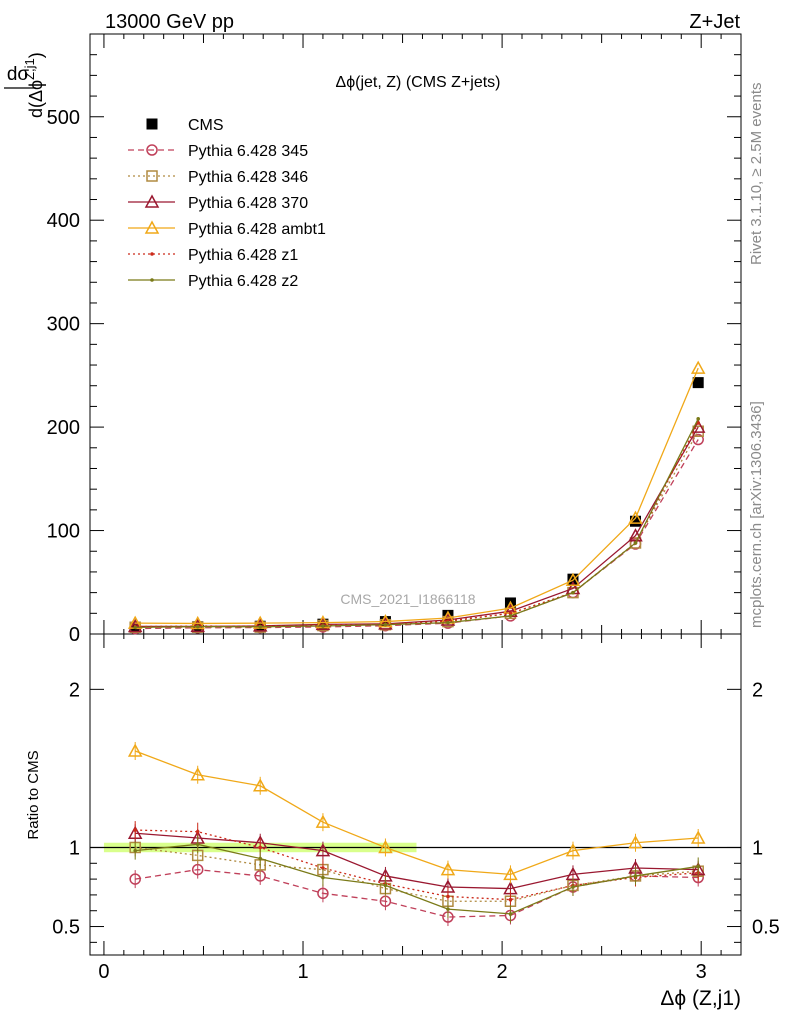 Image resolution: width=786 pixels, height=1024 pixels. I want to click on main-y-tick-label: 100, so click(63, 532).